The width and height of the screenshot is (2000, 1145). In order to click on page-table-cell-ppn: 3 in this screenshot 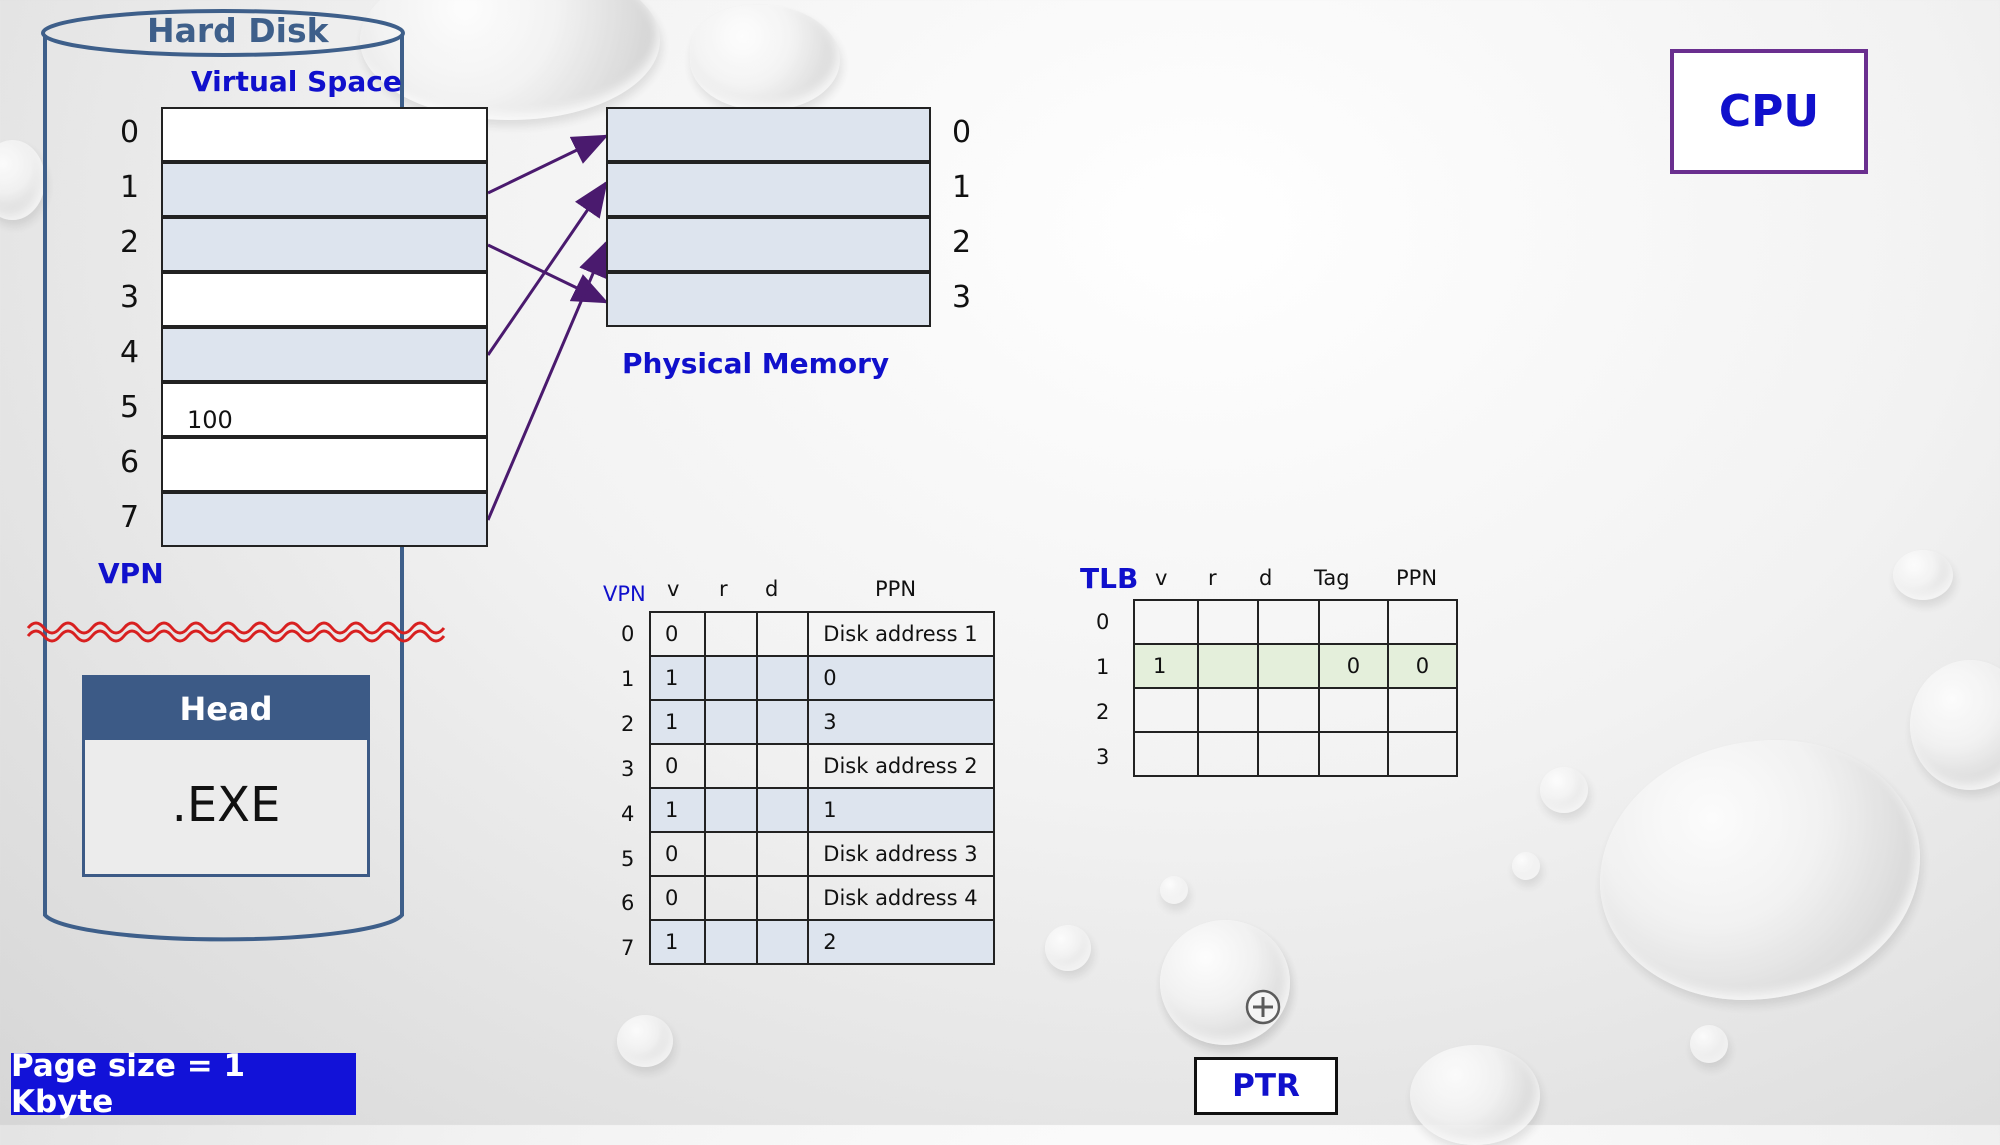, I will do `click(830, 722)`.